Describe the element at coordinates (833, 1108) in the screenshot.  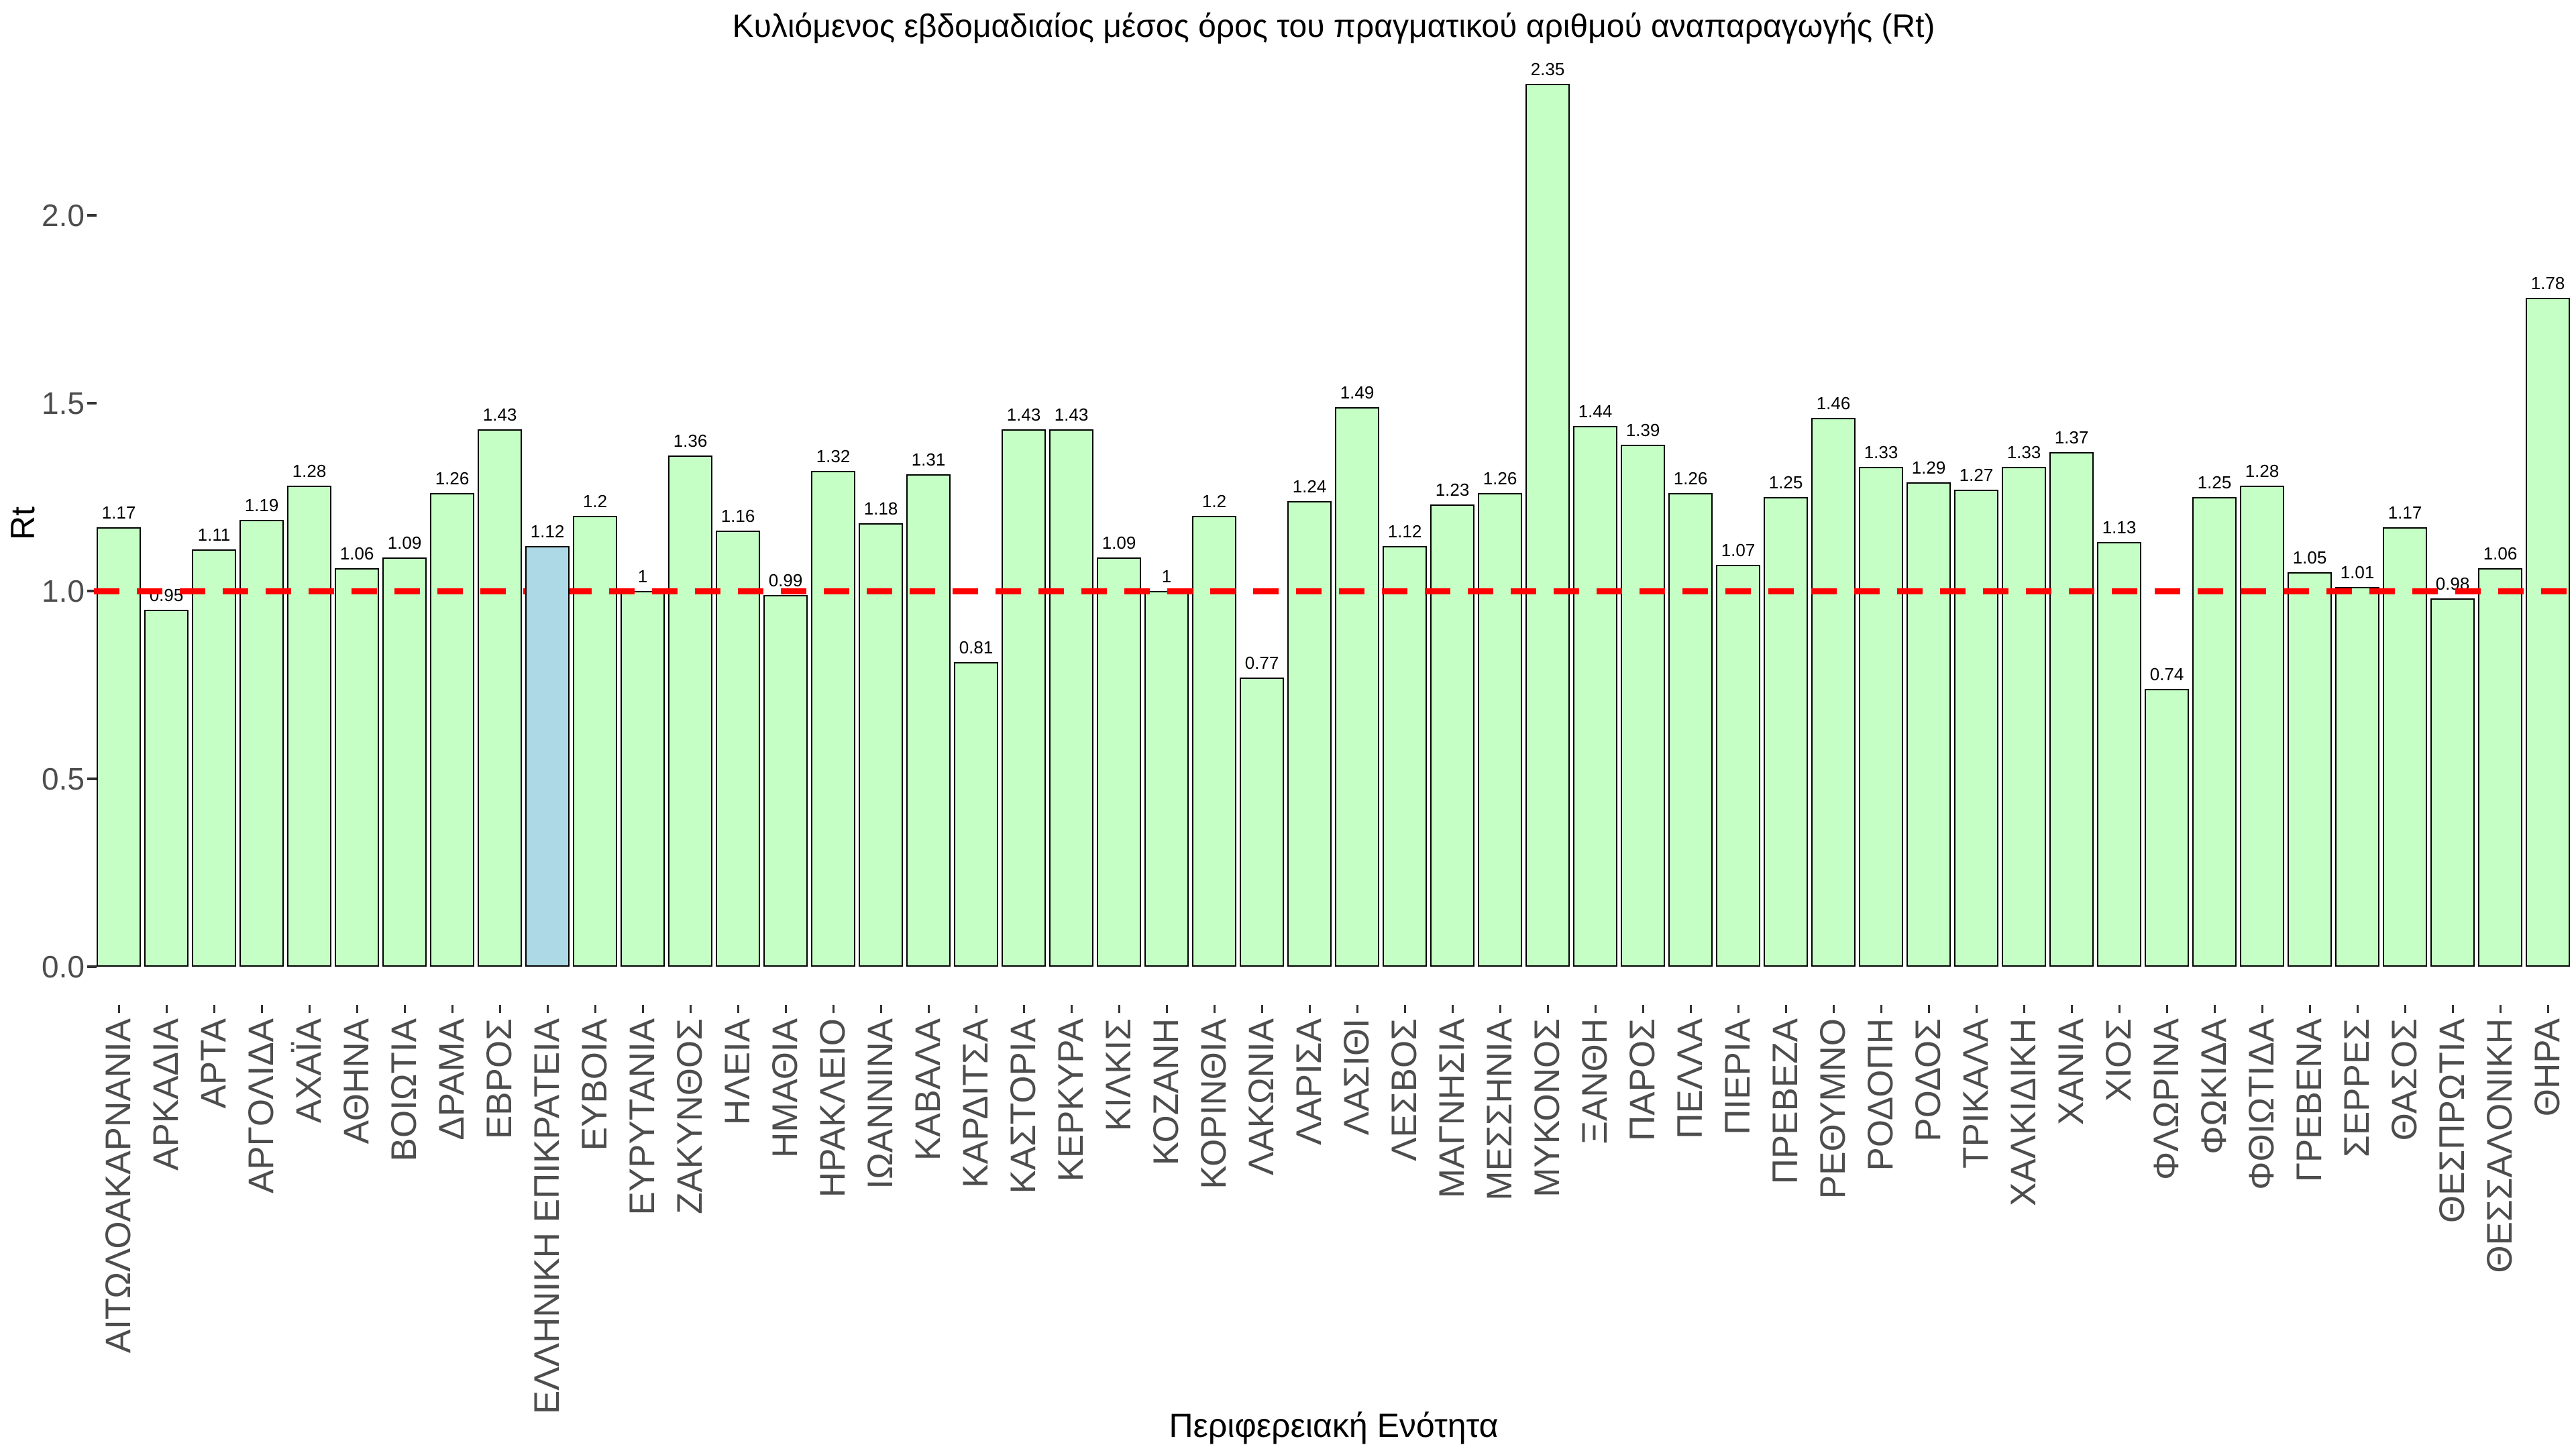
I see `x-tick-label: ΗΡΑΚΛΕΙΟ` at that location.